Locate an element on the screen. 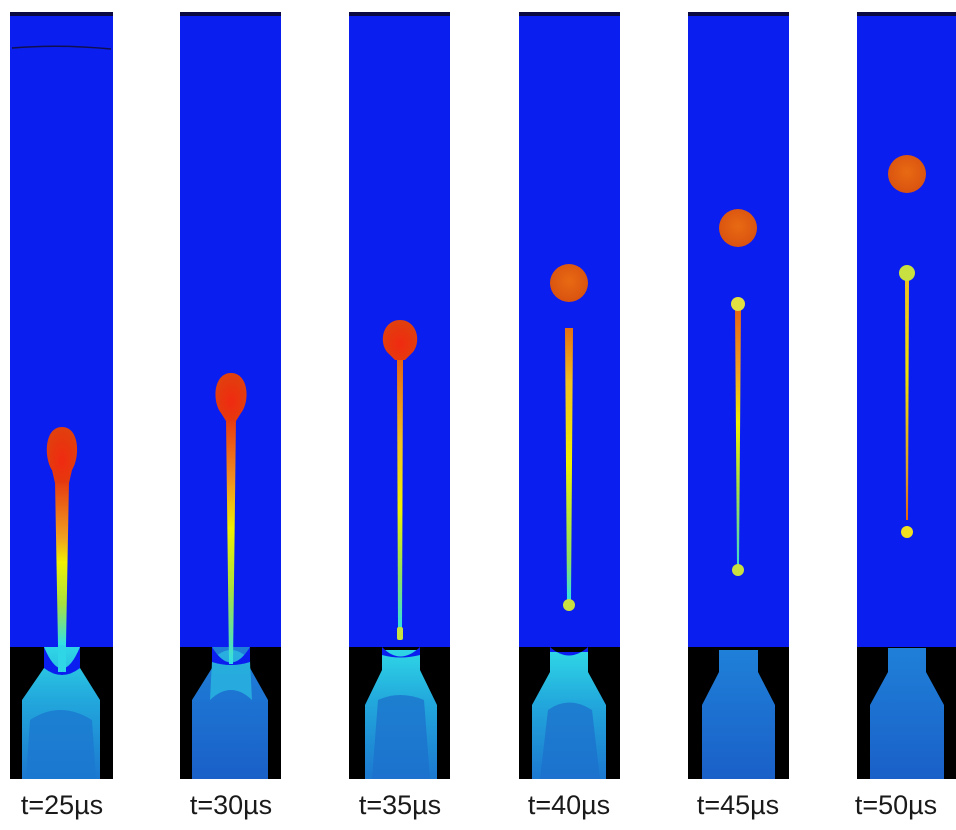 The width and height of the screenshot is (956, 830). frame-t40 is located at coordinates (569, 395).